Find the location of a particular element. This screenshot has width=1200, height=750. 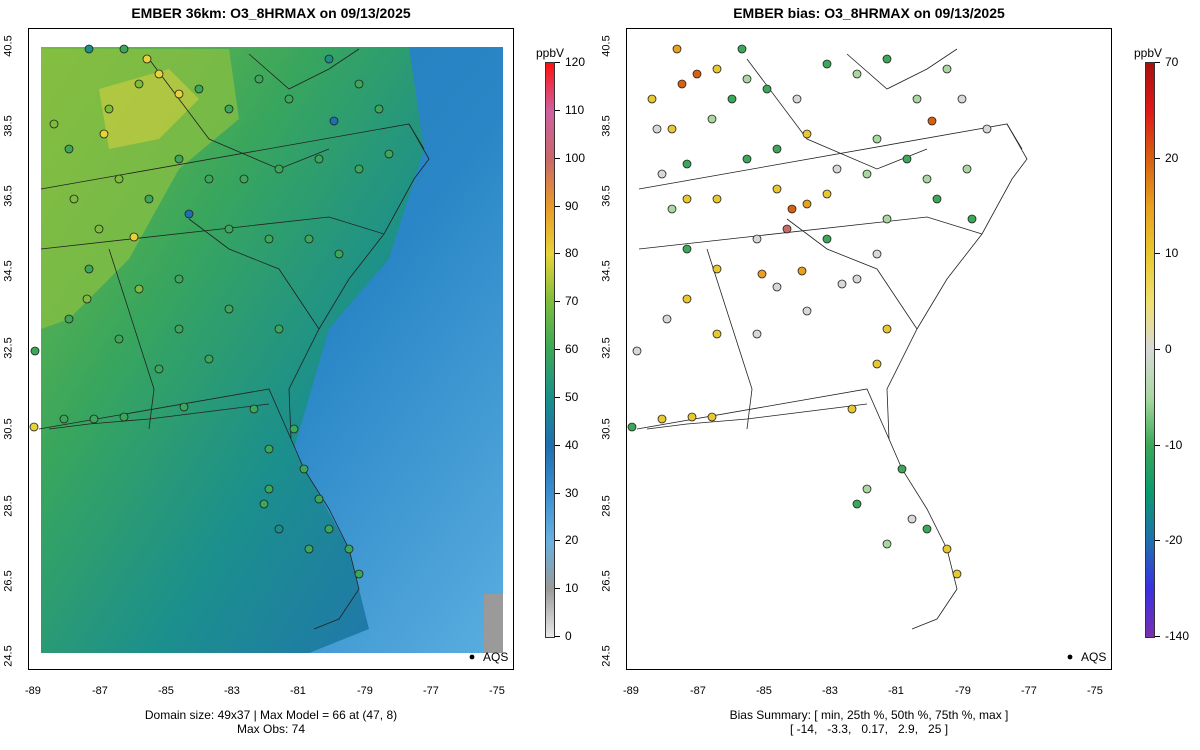

left-panel-title: EMBER 36km: O3_8HRMAX on 09/13/2025 is located at coordinates (271, 13).